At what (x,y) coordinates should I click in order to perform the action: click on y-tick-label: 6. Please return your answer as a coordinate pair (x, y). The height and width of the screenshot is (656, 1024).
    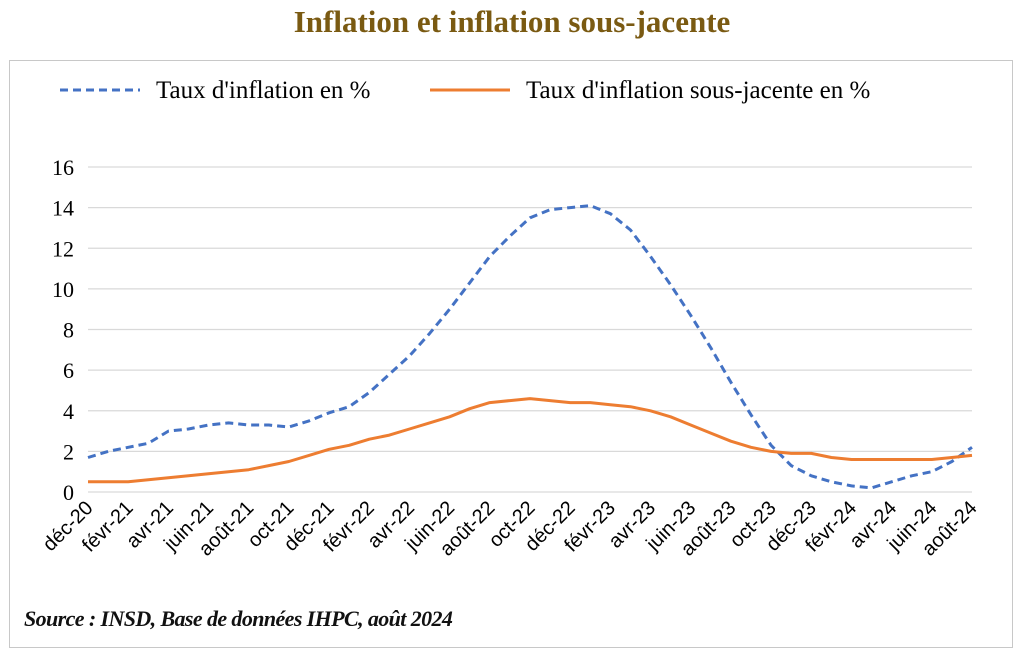
    Looking at the image, I should click on (68, 370).